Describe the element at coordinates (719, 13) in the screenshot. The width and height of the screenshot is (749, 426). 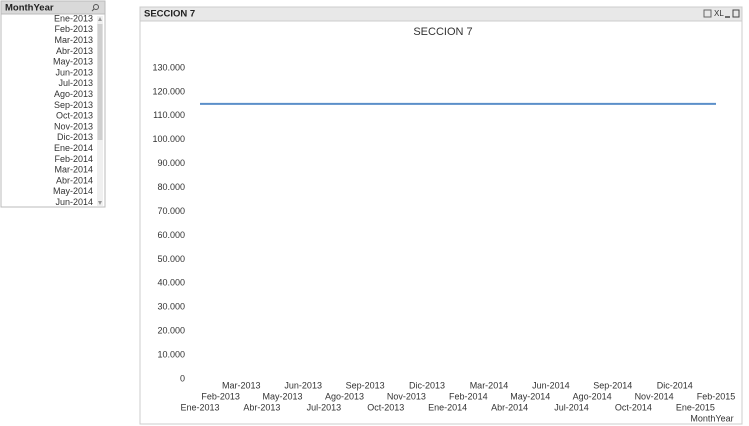
I see `export-button: XL` at that location.